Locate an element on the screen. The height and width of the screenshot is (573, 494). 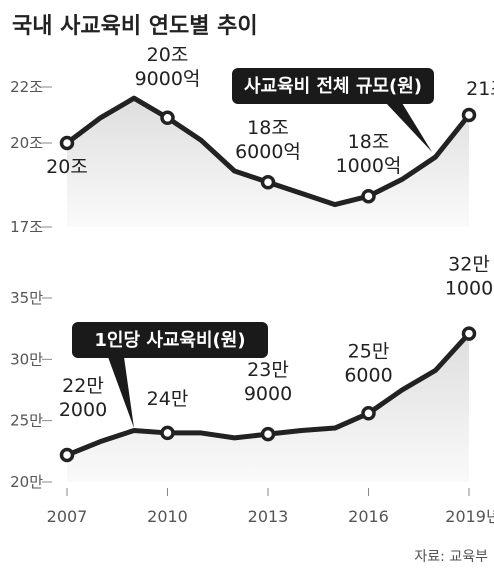
x-tick-label: 2016 is located at coordinates (368, 516).